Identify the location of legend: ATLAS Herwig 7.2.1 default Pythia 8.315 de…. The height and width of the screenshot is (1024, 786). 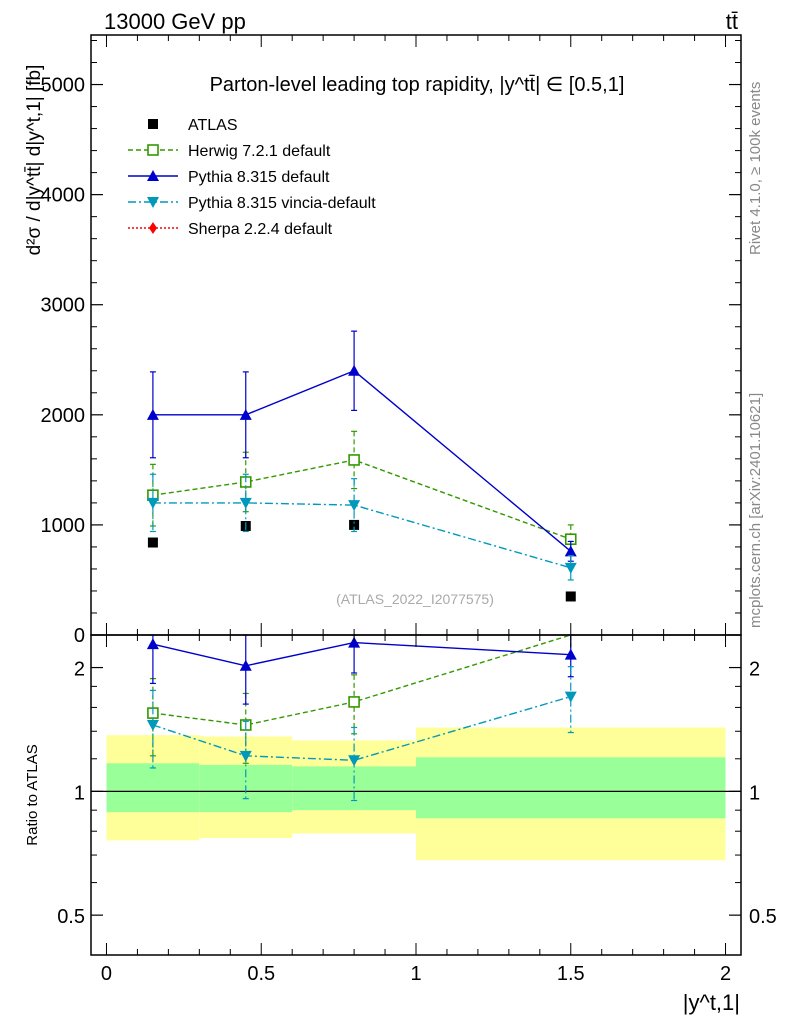
(252, 177).